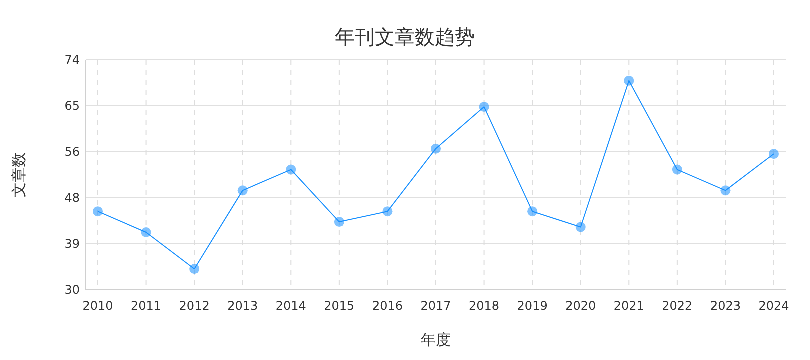 The image size is (810, 360). I want to click on x-axis-title: 年度, so click(436, 340).